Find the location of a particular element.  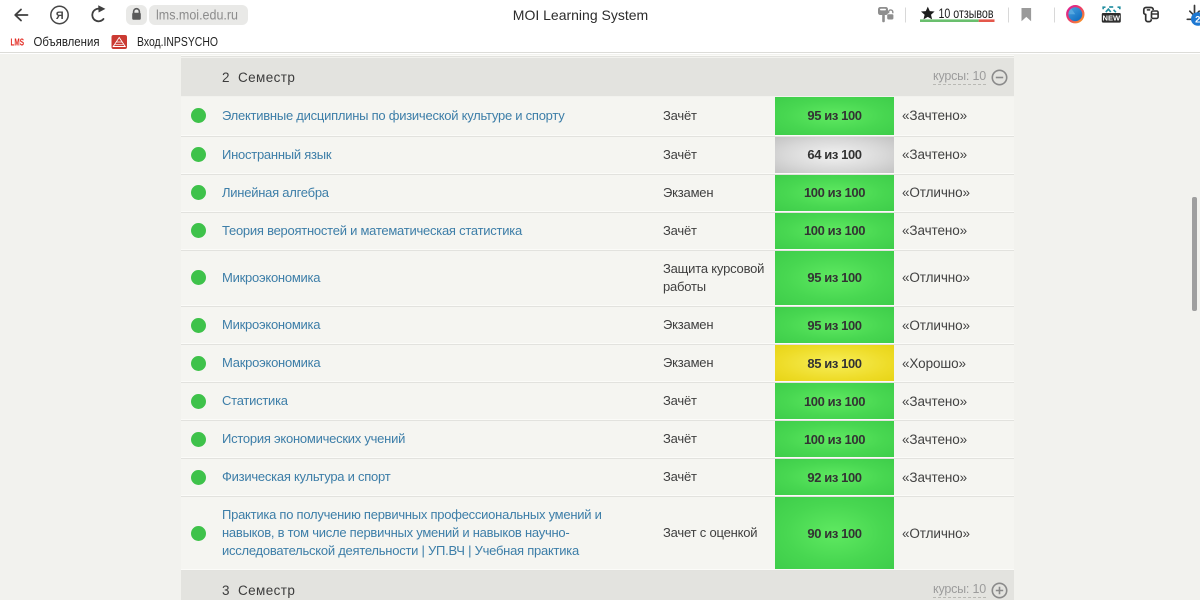

svg-text: Объявления is located at coordinates (67, 42).